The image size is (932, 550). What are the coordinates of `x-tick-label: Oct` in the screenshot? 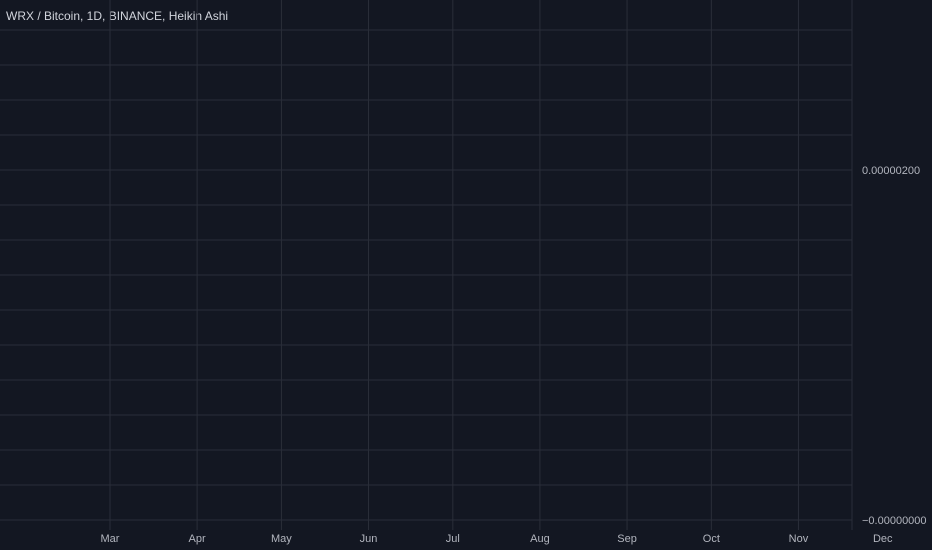 It's located at (711, 539).